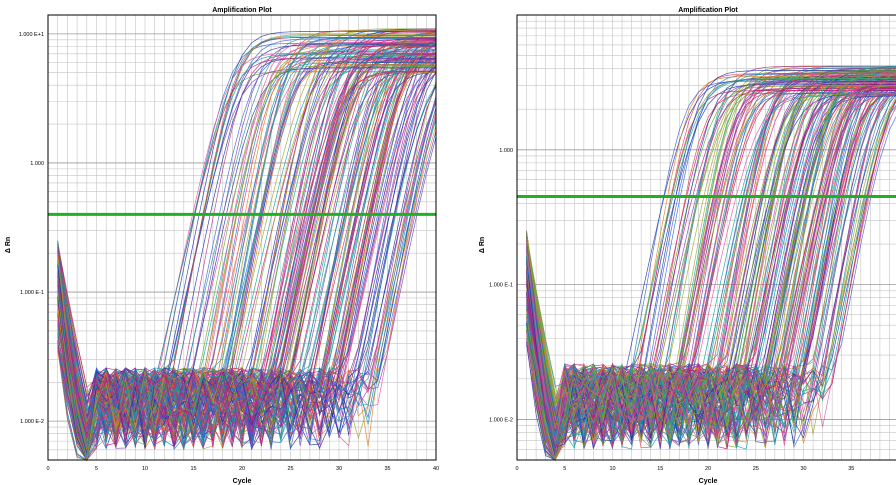 The height and width of the screenshot is (485, 896). Describe the element at coordinates (708, 10) in the screenshot. I see `chart-title-2: Amplification Plot` at that location.